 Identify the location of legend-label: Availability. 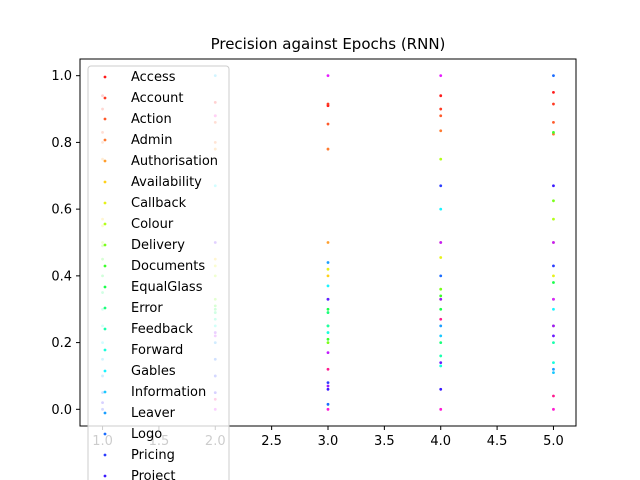
(166, 182).